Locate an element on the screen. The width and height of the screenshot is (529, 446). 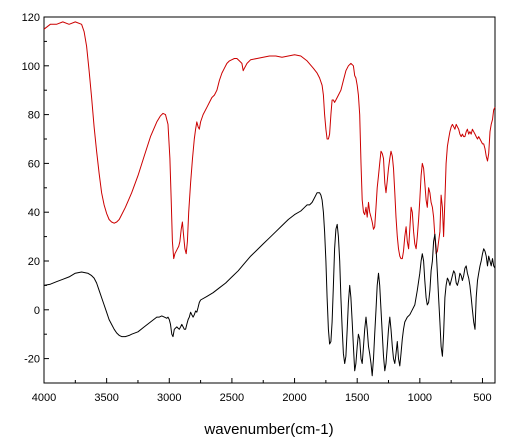
x-tick-label: 3500 is located at coordinates (106, 398).